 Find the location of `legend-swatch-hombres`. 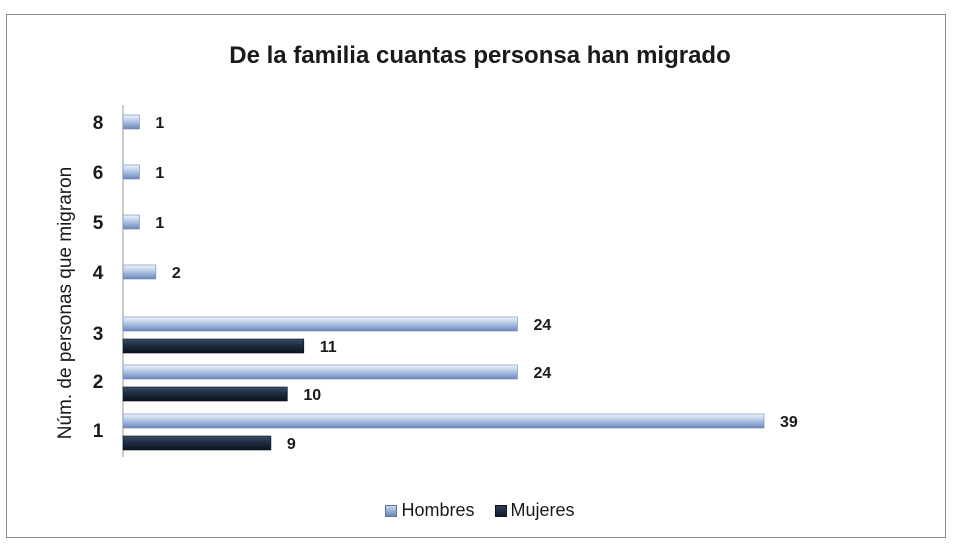

legend-swatch-hombres is located at coordinates (391, 510).